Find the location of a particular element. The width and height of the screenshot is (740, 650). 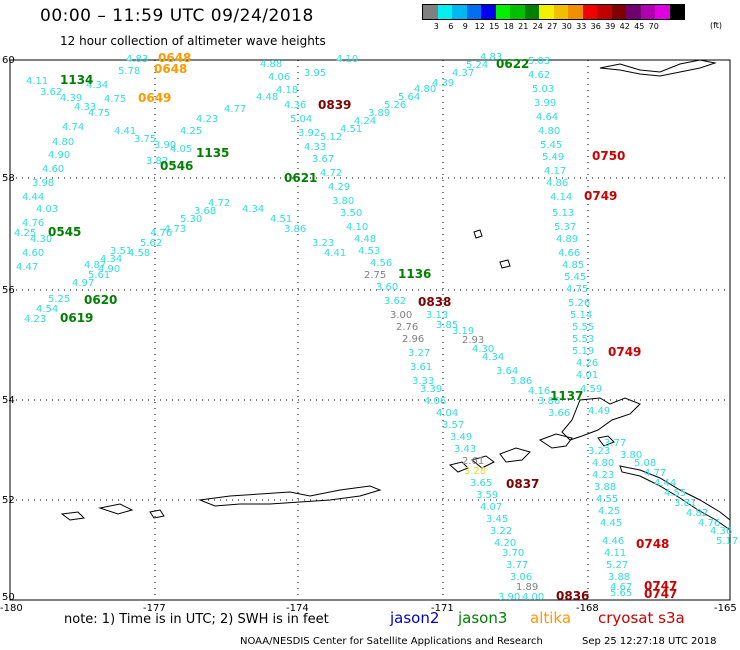

wave-value: 3.49 is located at coordinates (461, 437).